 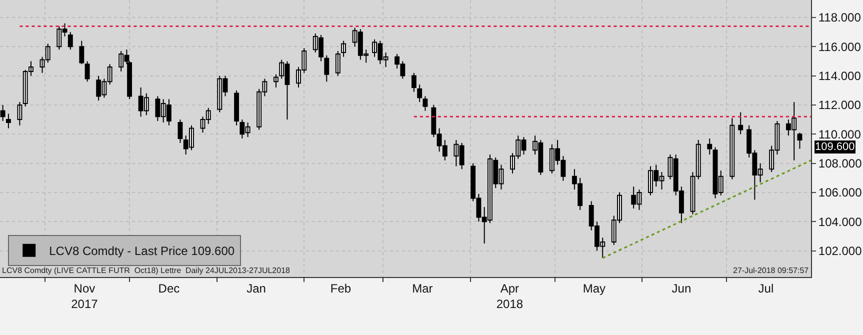 What do you see at coordinates (840, 76) in the screenshot?
I see `y-tick-label: 114.000` at bounding box center [840, 76].